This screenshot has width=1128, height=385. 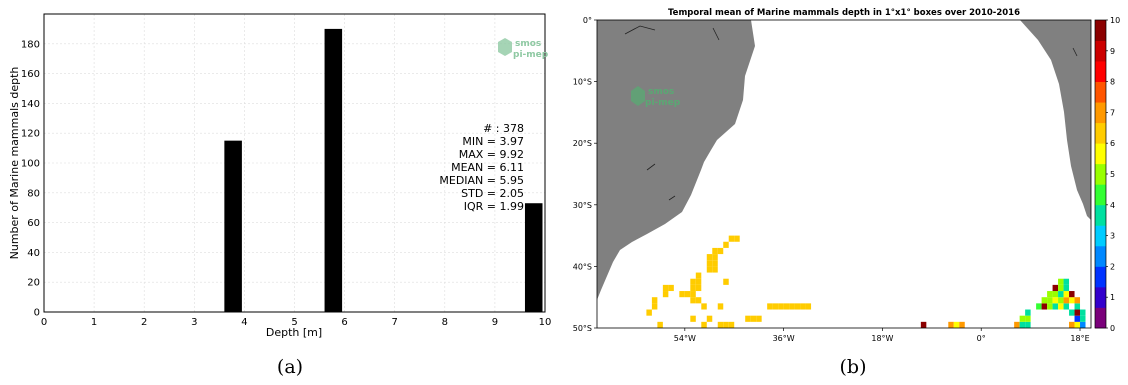 I want to click on map-longitude-ticks: 54°W 36°W 18°W 0° 18°E, so click(x=882, y=335).